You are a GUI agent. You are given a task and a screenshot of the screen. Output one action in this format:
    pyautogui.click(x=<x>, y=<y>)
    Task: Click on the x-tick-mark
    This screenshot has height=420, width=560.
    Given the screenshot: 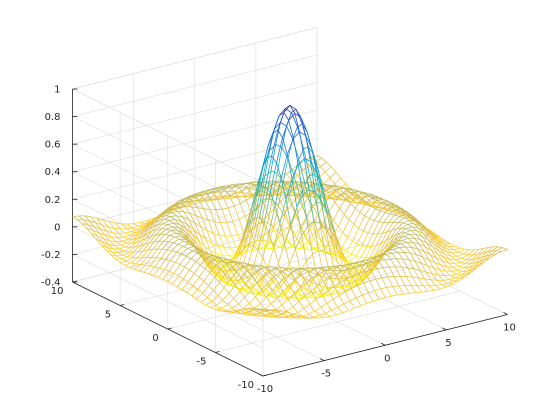 What is the action you would take?
    pyautogui.click(x=322, y=359)
    